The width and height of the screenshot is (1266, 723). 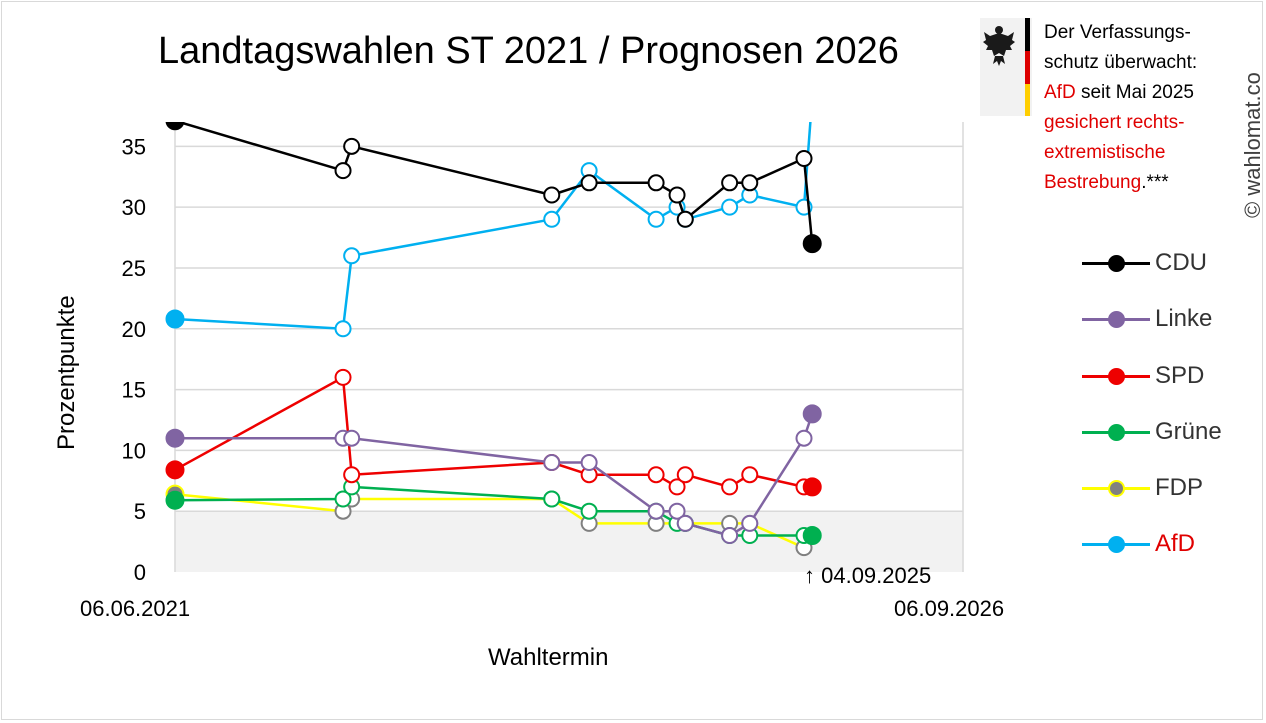 What do you see at coordinates (569, 541) in the screenshot?
I see `shaded-band` at bounding box center [569, 541].